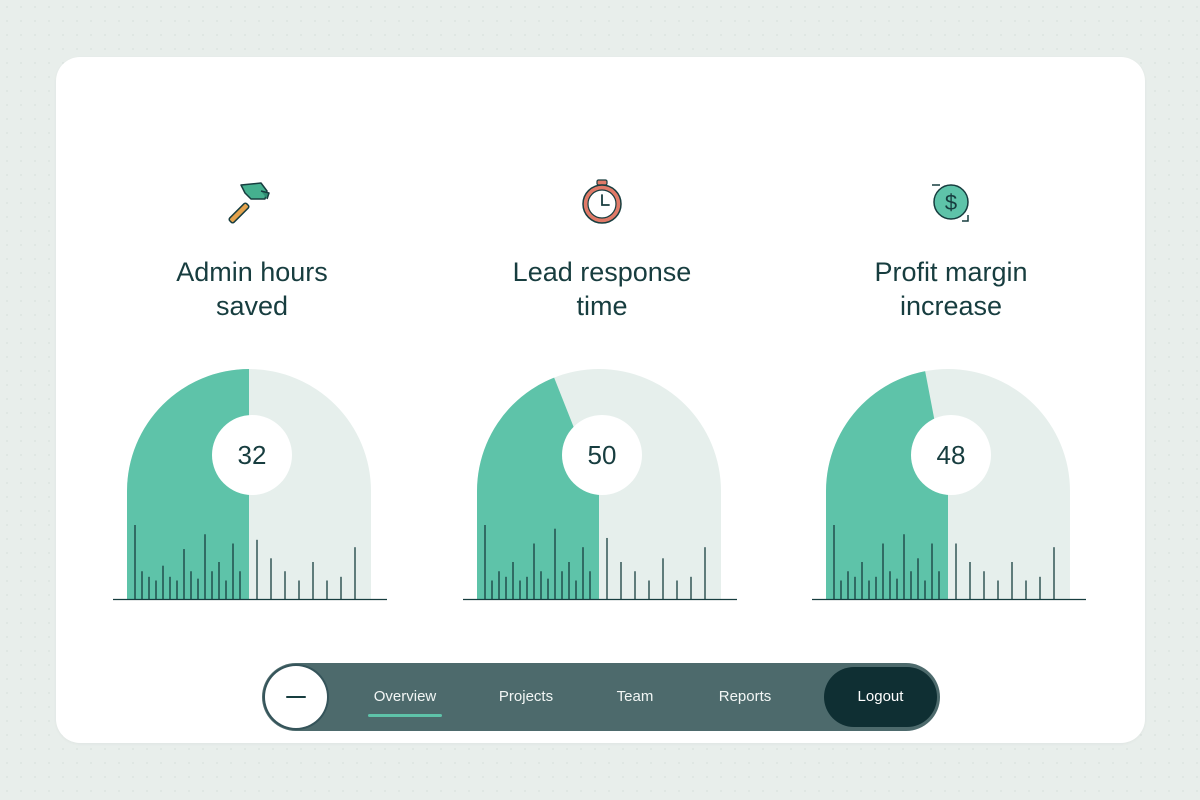  I want to click on dollar-icon: $, so click(951, 202).